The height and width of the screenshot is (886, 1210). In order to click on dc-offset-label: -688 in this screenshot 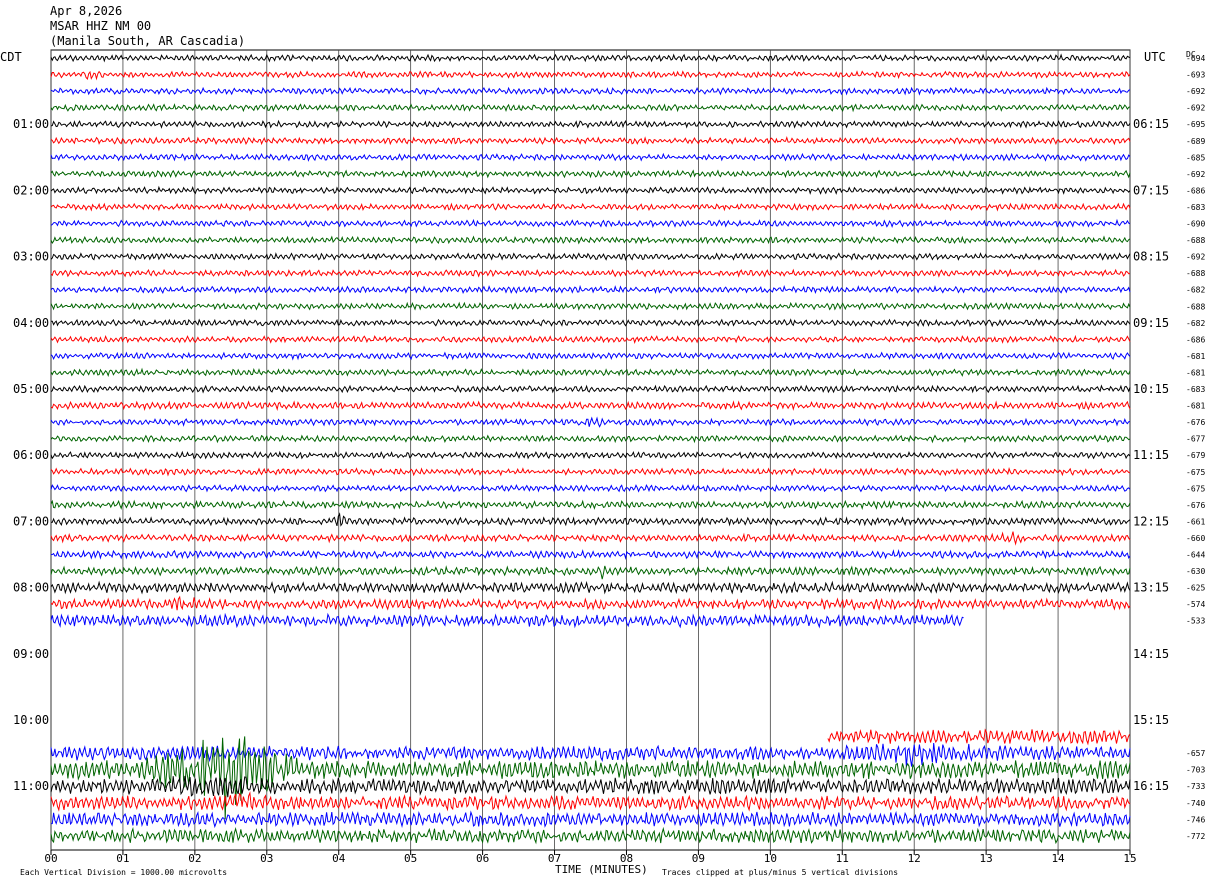, I will do `click(1195, 306)`.